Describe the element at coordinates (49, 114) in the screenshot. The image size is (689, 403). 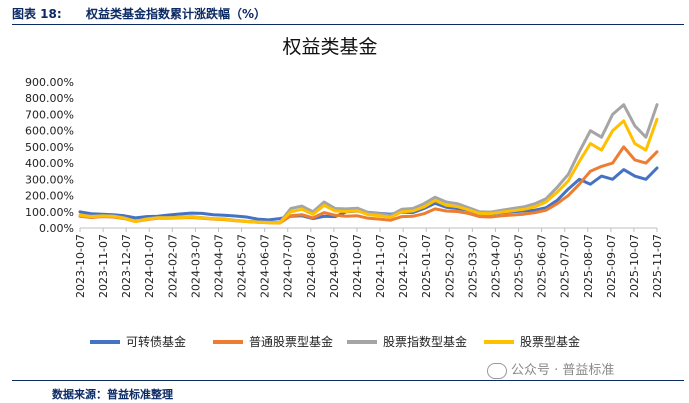
I see `y-tick-label: 700.00%` at that location.